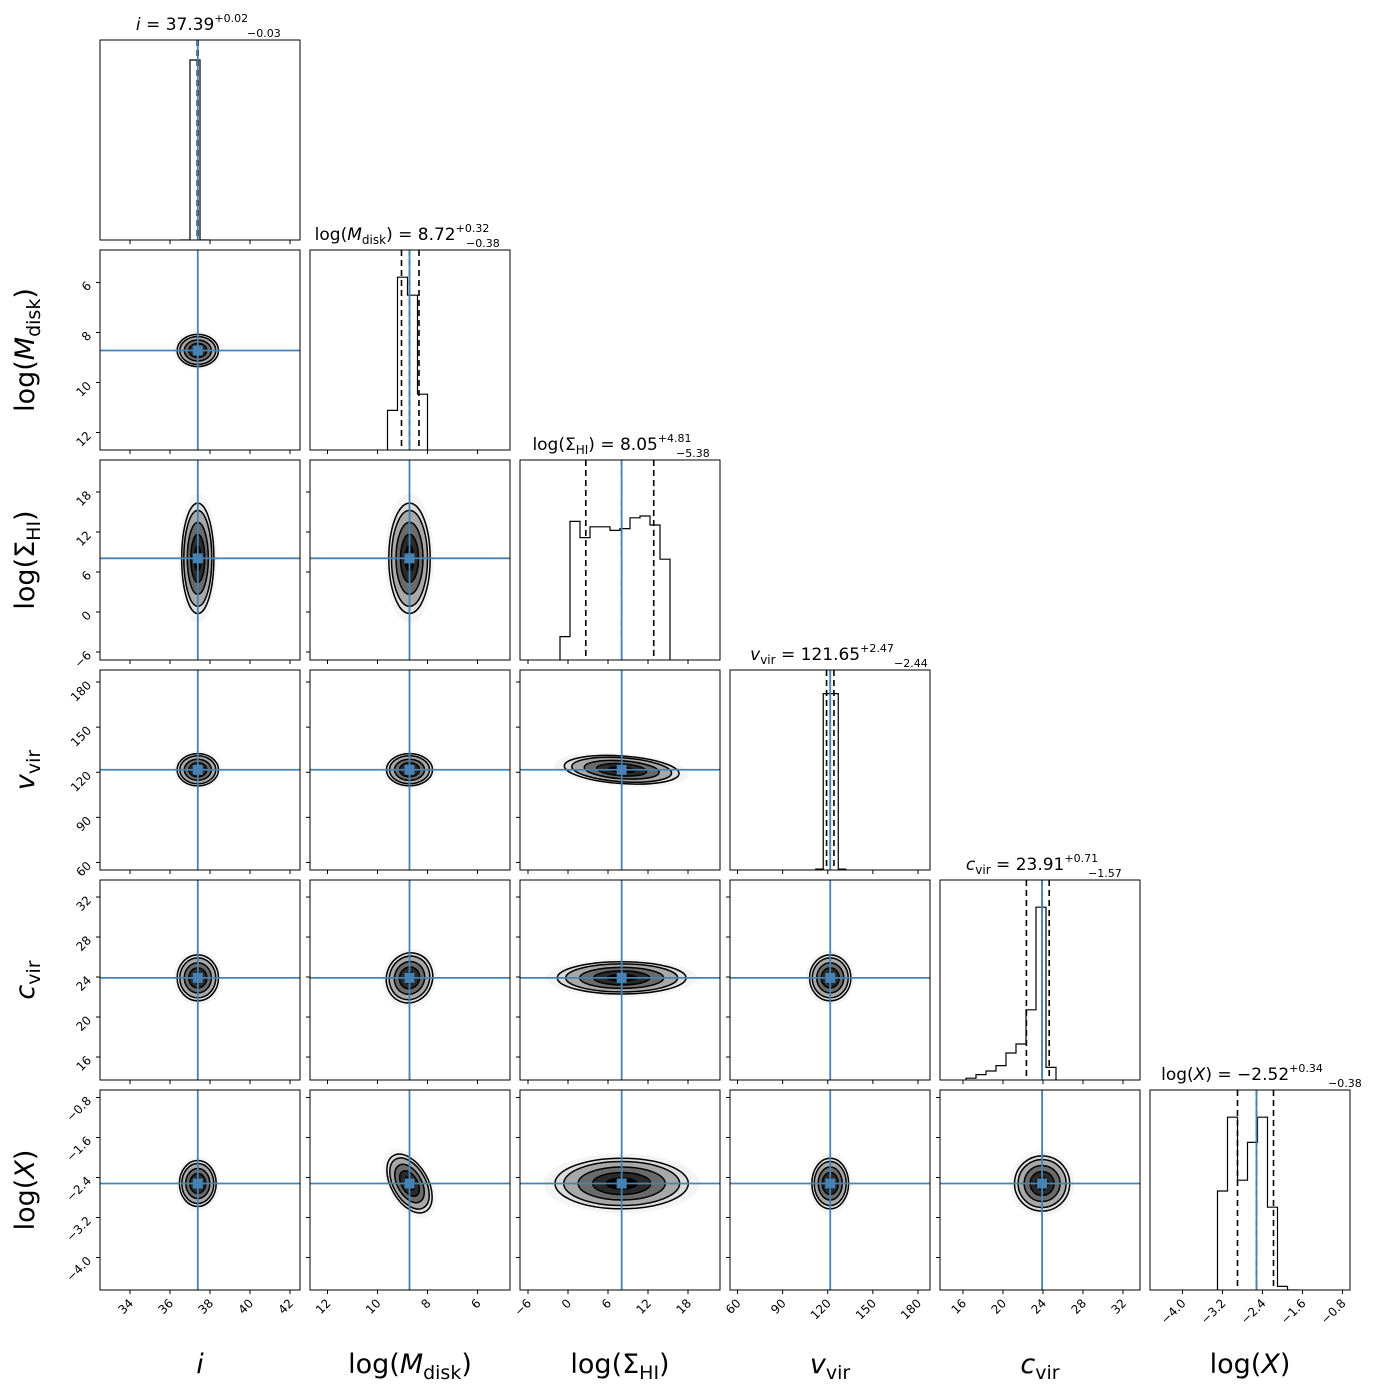 The image size is (1390, 1390). What do you see at coordinates (402, 234) in the screenshot?
I see `panel-title: log(Mdisk) = 8.72+0.32` at bounding box center [402, 234].